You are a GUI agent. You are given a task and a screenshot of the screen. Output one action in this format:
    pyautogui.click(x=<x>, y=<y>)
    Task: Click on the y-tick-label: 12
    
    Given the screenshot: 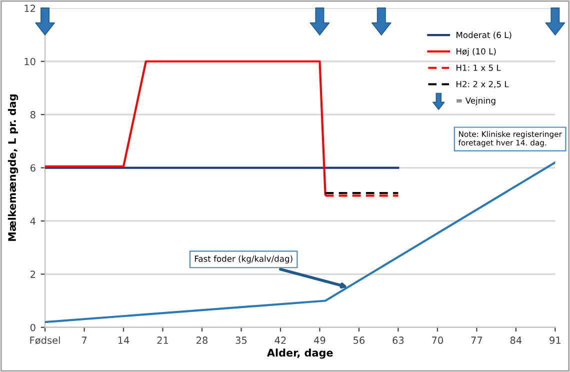 What is the action you would take?
    pyautogui.click(x=30, y=8)
    